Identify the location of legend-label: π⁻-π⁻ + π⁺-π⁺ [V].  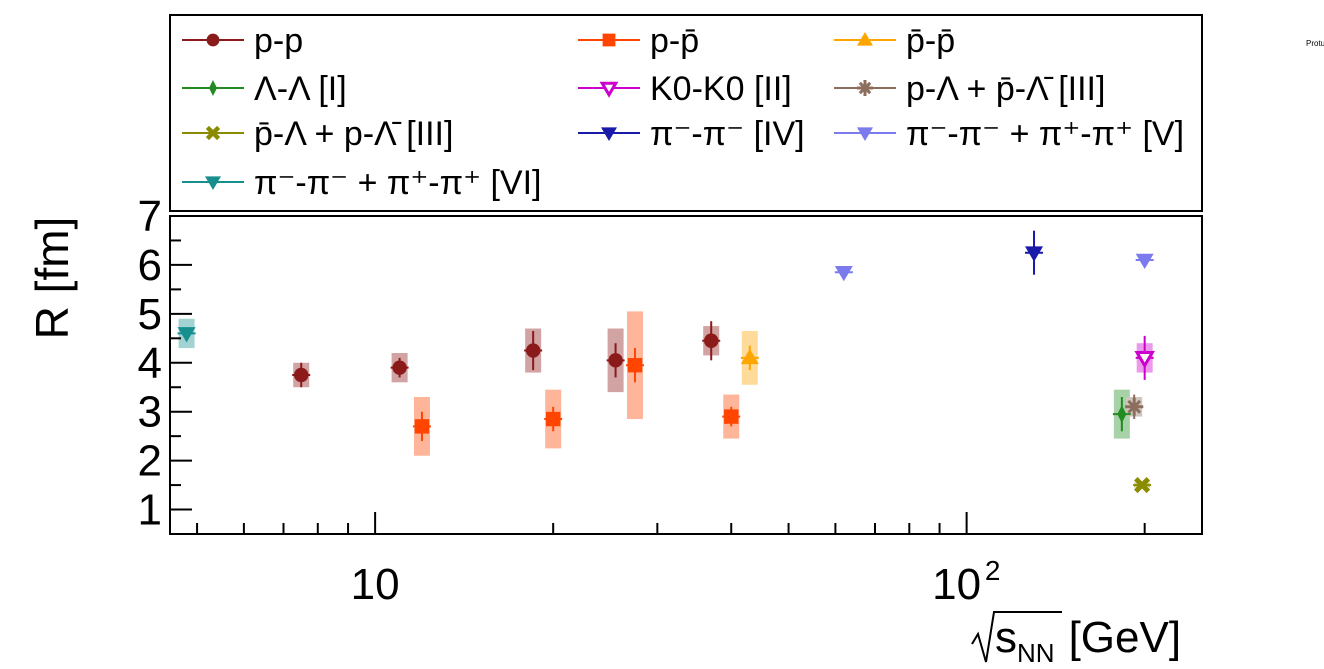
(1045, 134).